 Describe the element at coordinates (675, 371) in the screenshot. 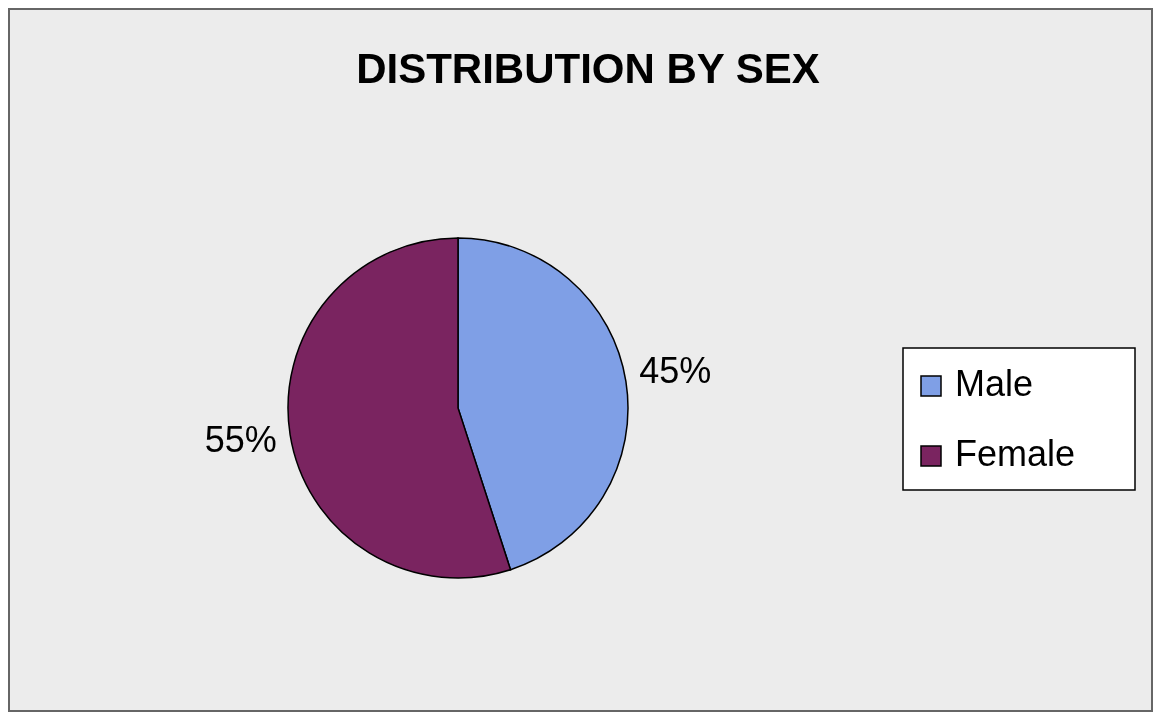

I see `data-label: 45%` at that location.